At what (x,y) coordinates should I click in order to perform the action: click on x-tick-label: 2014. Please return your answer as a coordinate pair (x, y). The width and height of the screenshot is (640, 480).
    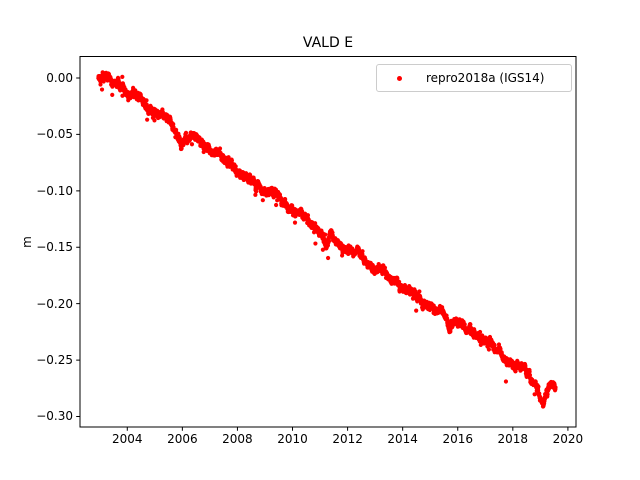
    Looking at the image, I should click on (402, 439).